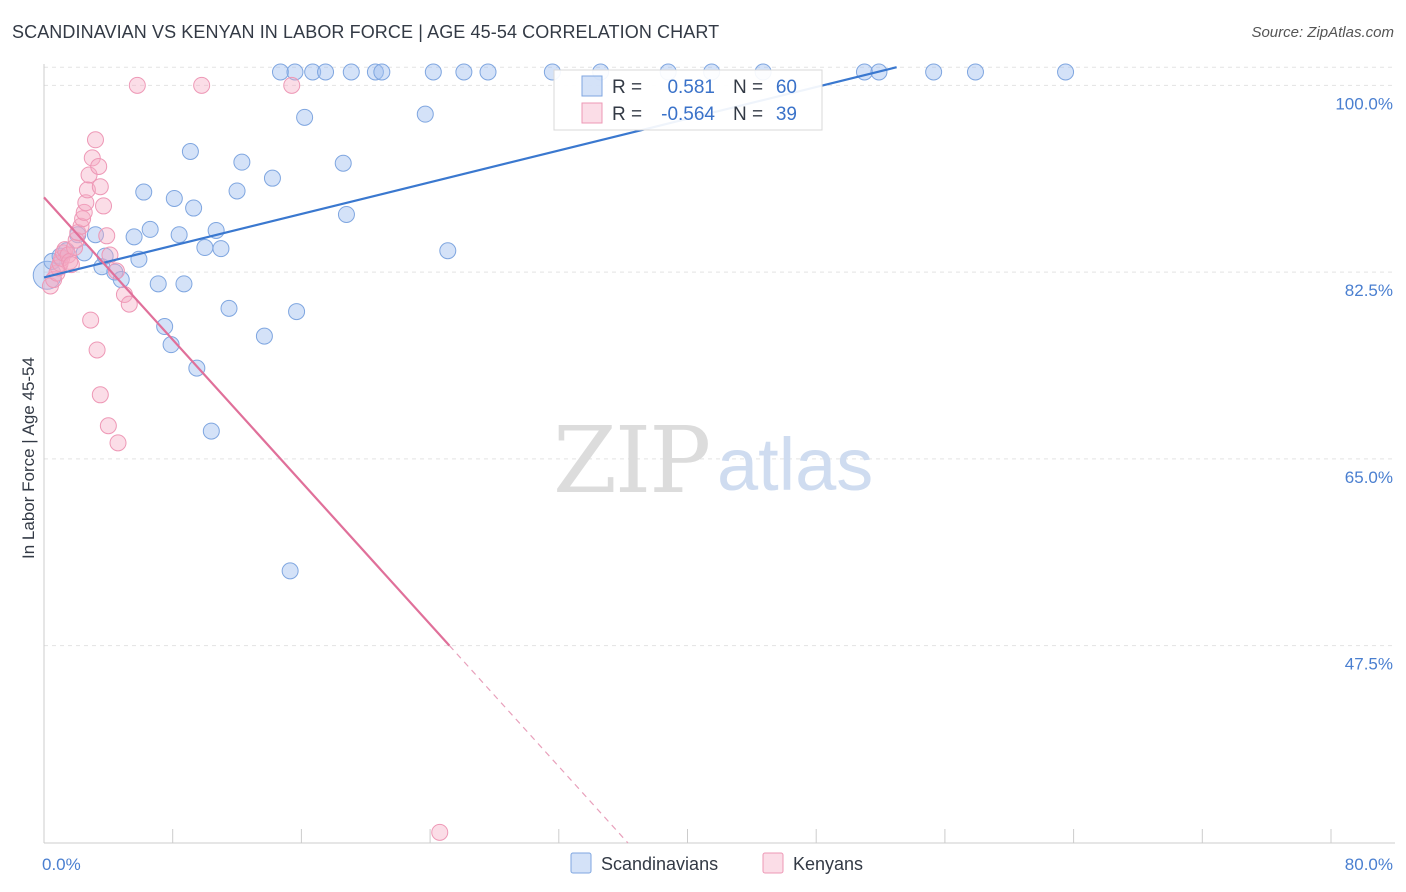  I want to click on legend-label: Kenyans, so click(828, 864).